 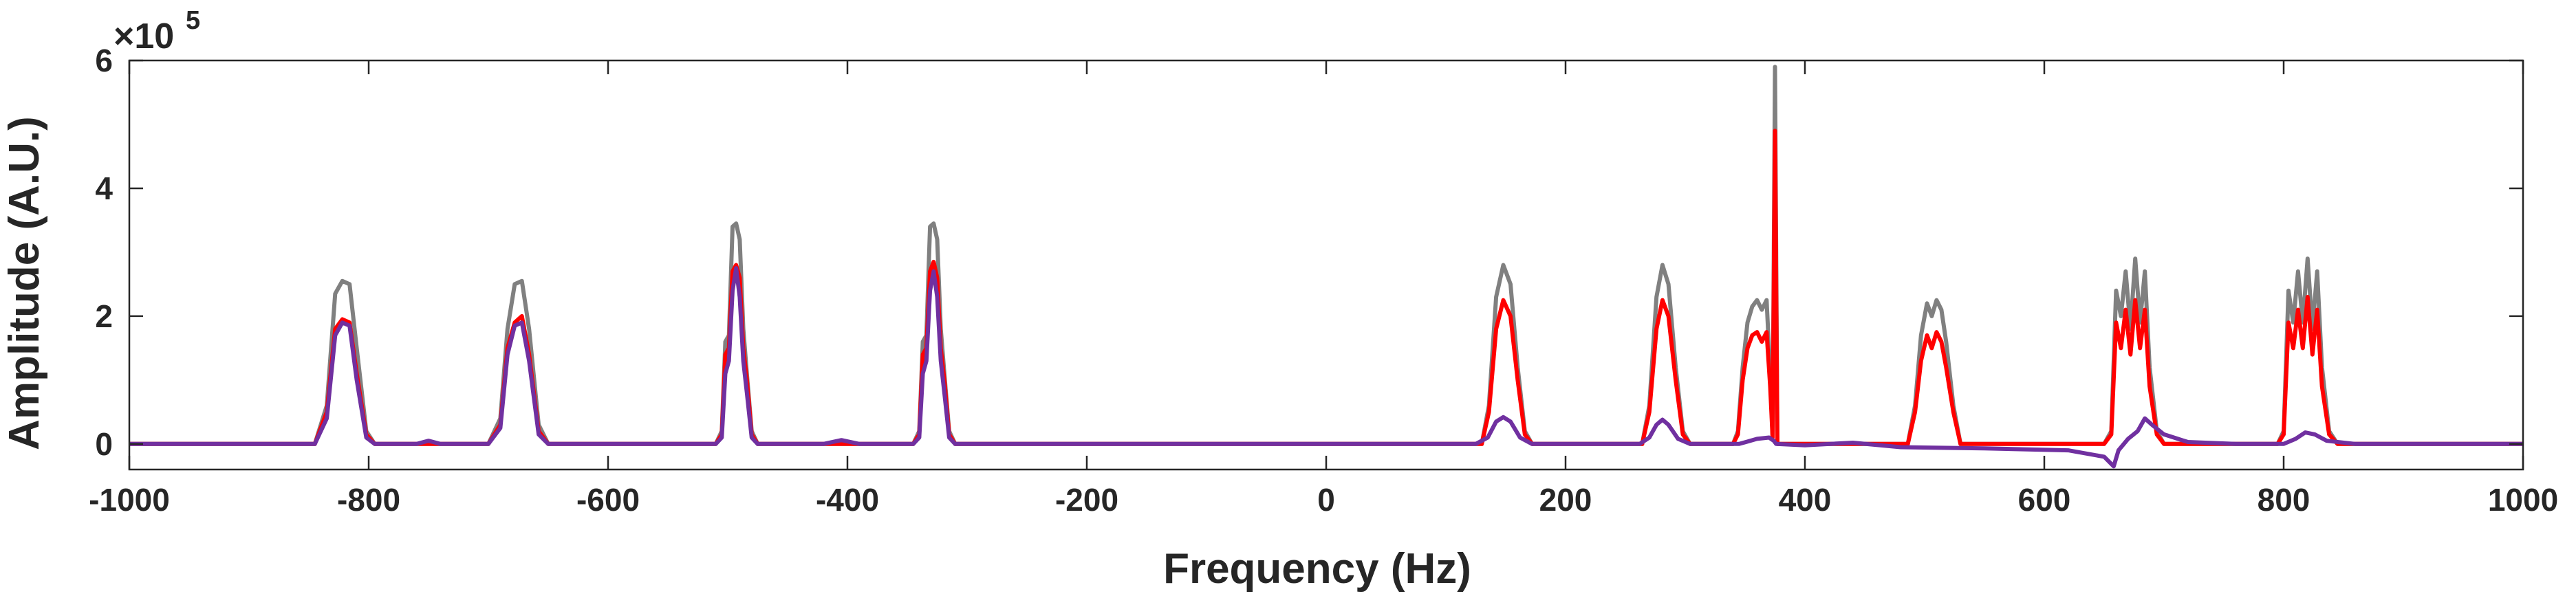 I want to click on x-axis-label: Frequency (Hz), so click(x=1317, y=569).